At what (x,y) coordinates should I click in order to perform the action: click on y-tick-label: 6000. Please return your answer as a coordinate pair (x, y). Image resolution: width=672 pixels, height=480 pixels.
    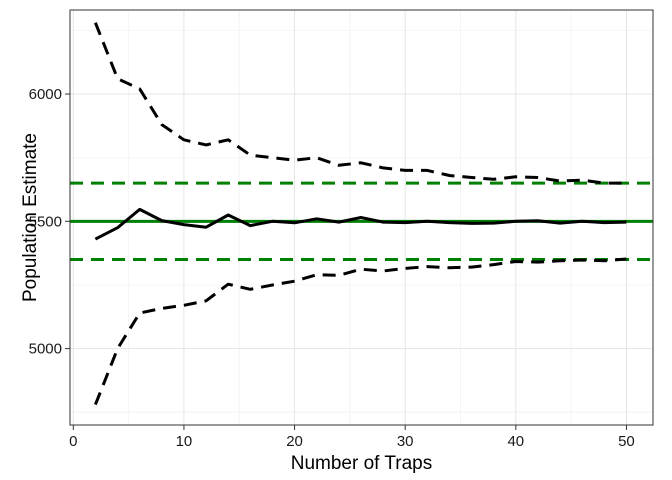
    Looking at the image, I should click on (45, 94).